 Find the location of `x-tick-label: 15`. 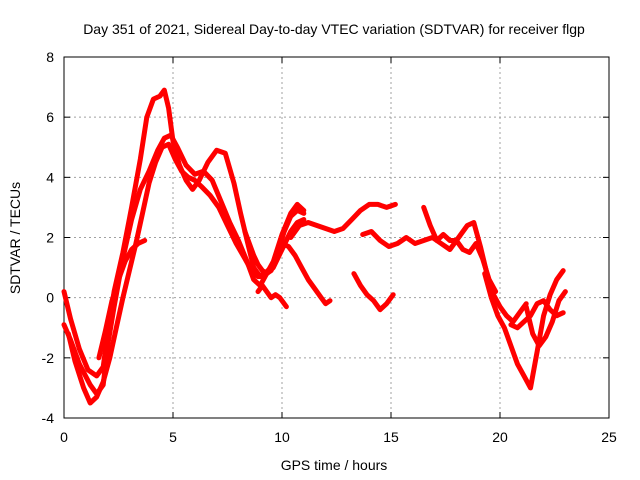

x-tick-label: 15 is located at coordinates (391, 437).